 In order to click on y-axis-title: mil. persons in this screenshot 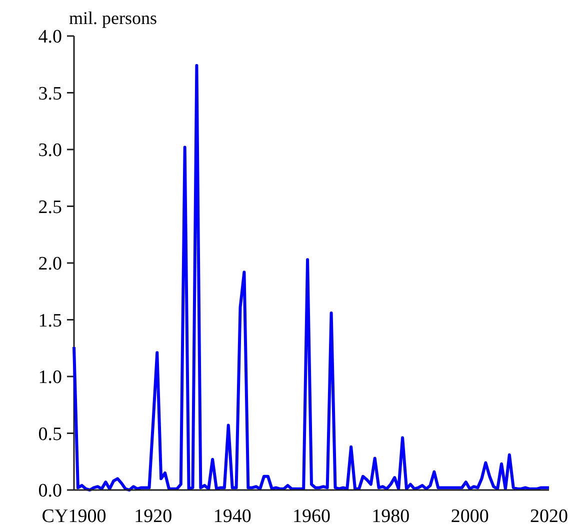, I will do `click(113, 18)`.